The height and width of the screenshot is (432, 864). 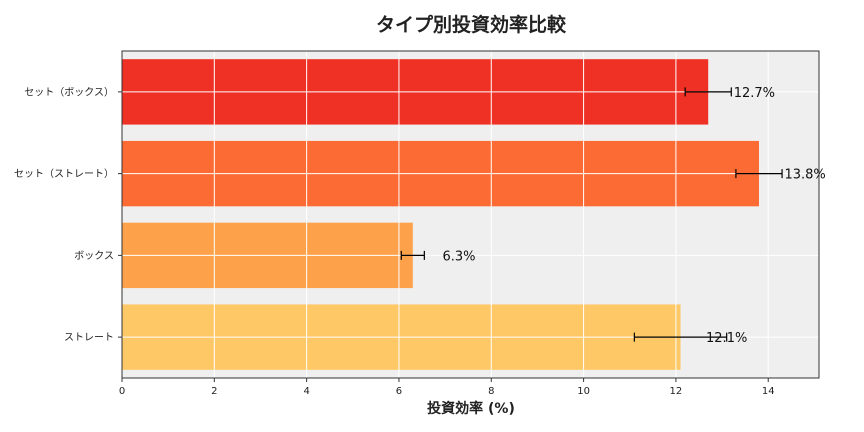 What do you see at coordinates (458, 256) in the screenshot?
I see `data-label: 6.3%` at bounding box center [458, 256].